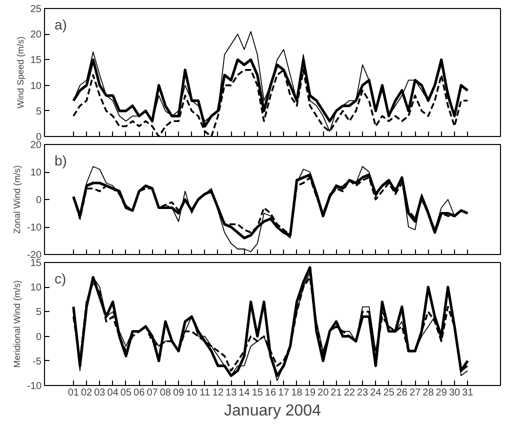 Image resolution: width=510 pixels, height=435 pixels. Describe the element at coordinates (100, 393) in the screenshot. I see `x-tick-label: 03` at that location.